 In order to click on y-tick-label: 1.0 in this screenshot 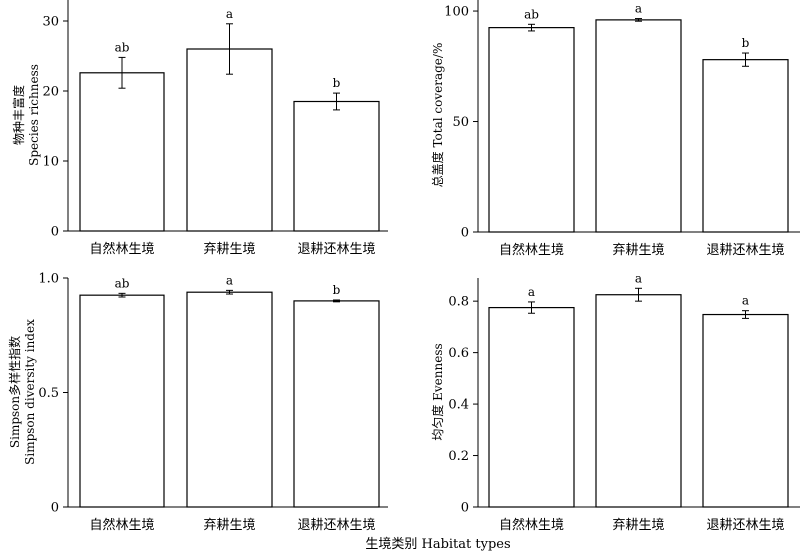, I will do `click(48, 279)`.